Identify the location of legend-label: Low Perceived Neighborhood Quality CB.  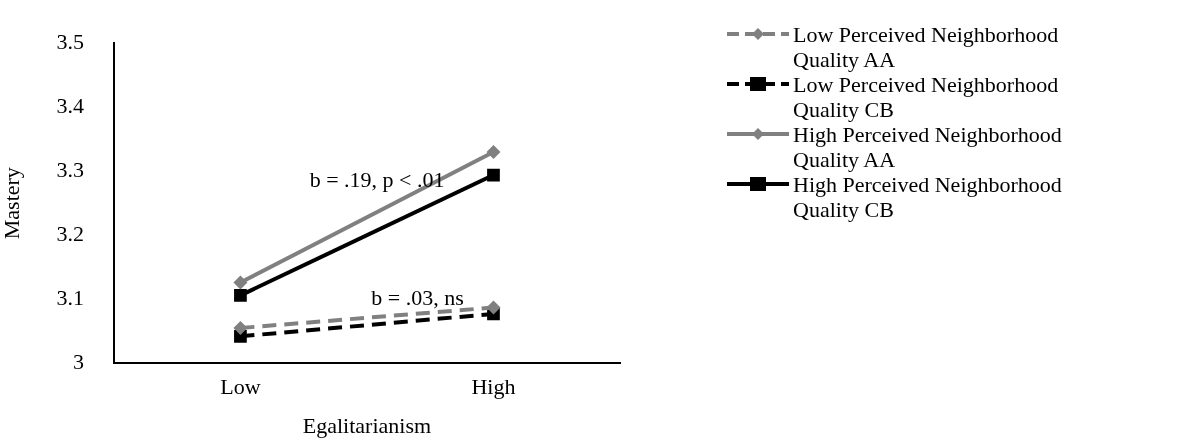
(926, 97).